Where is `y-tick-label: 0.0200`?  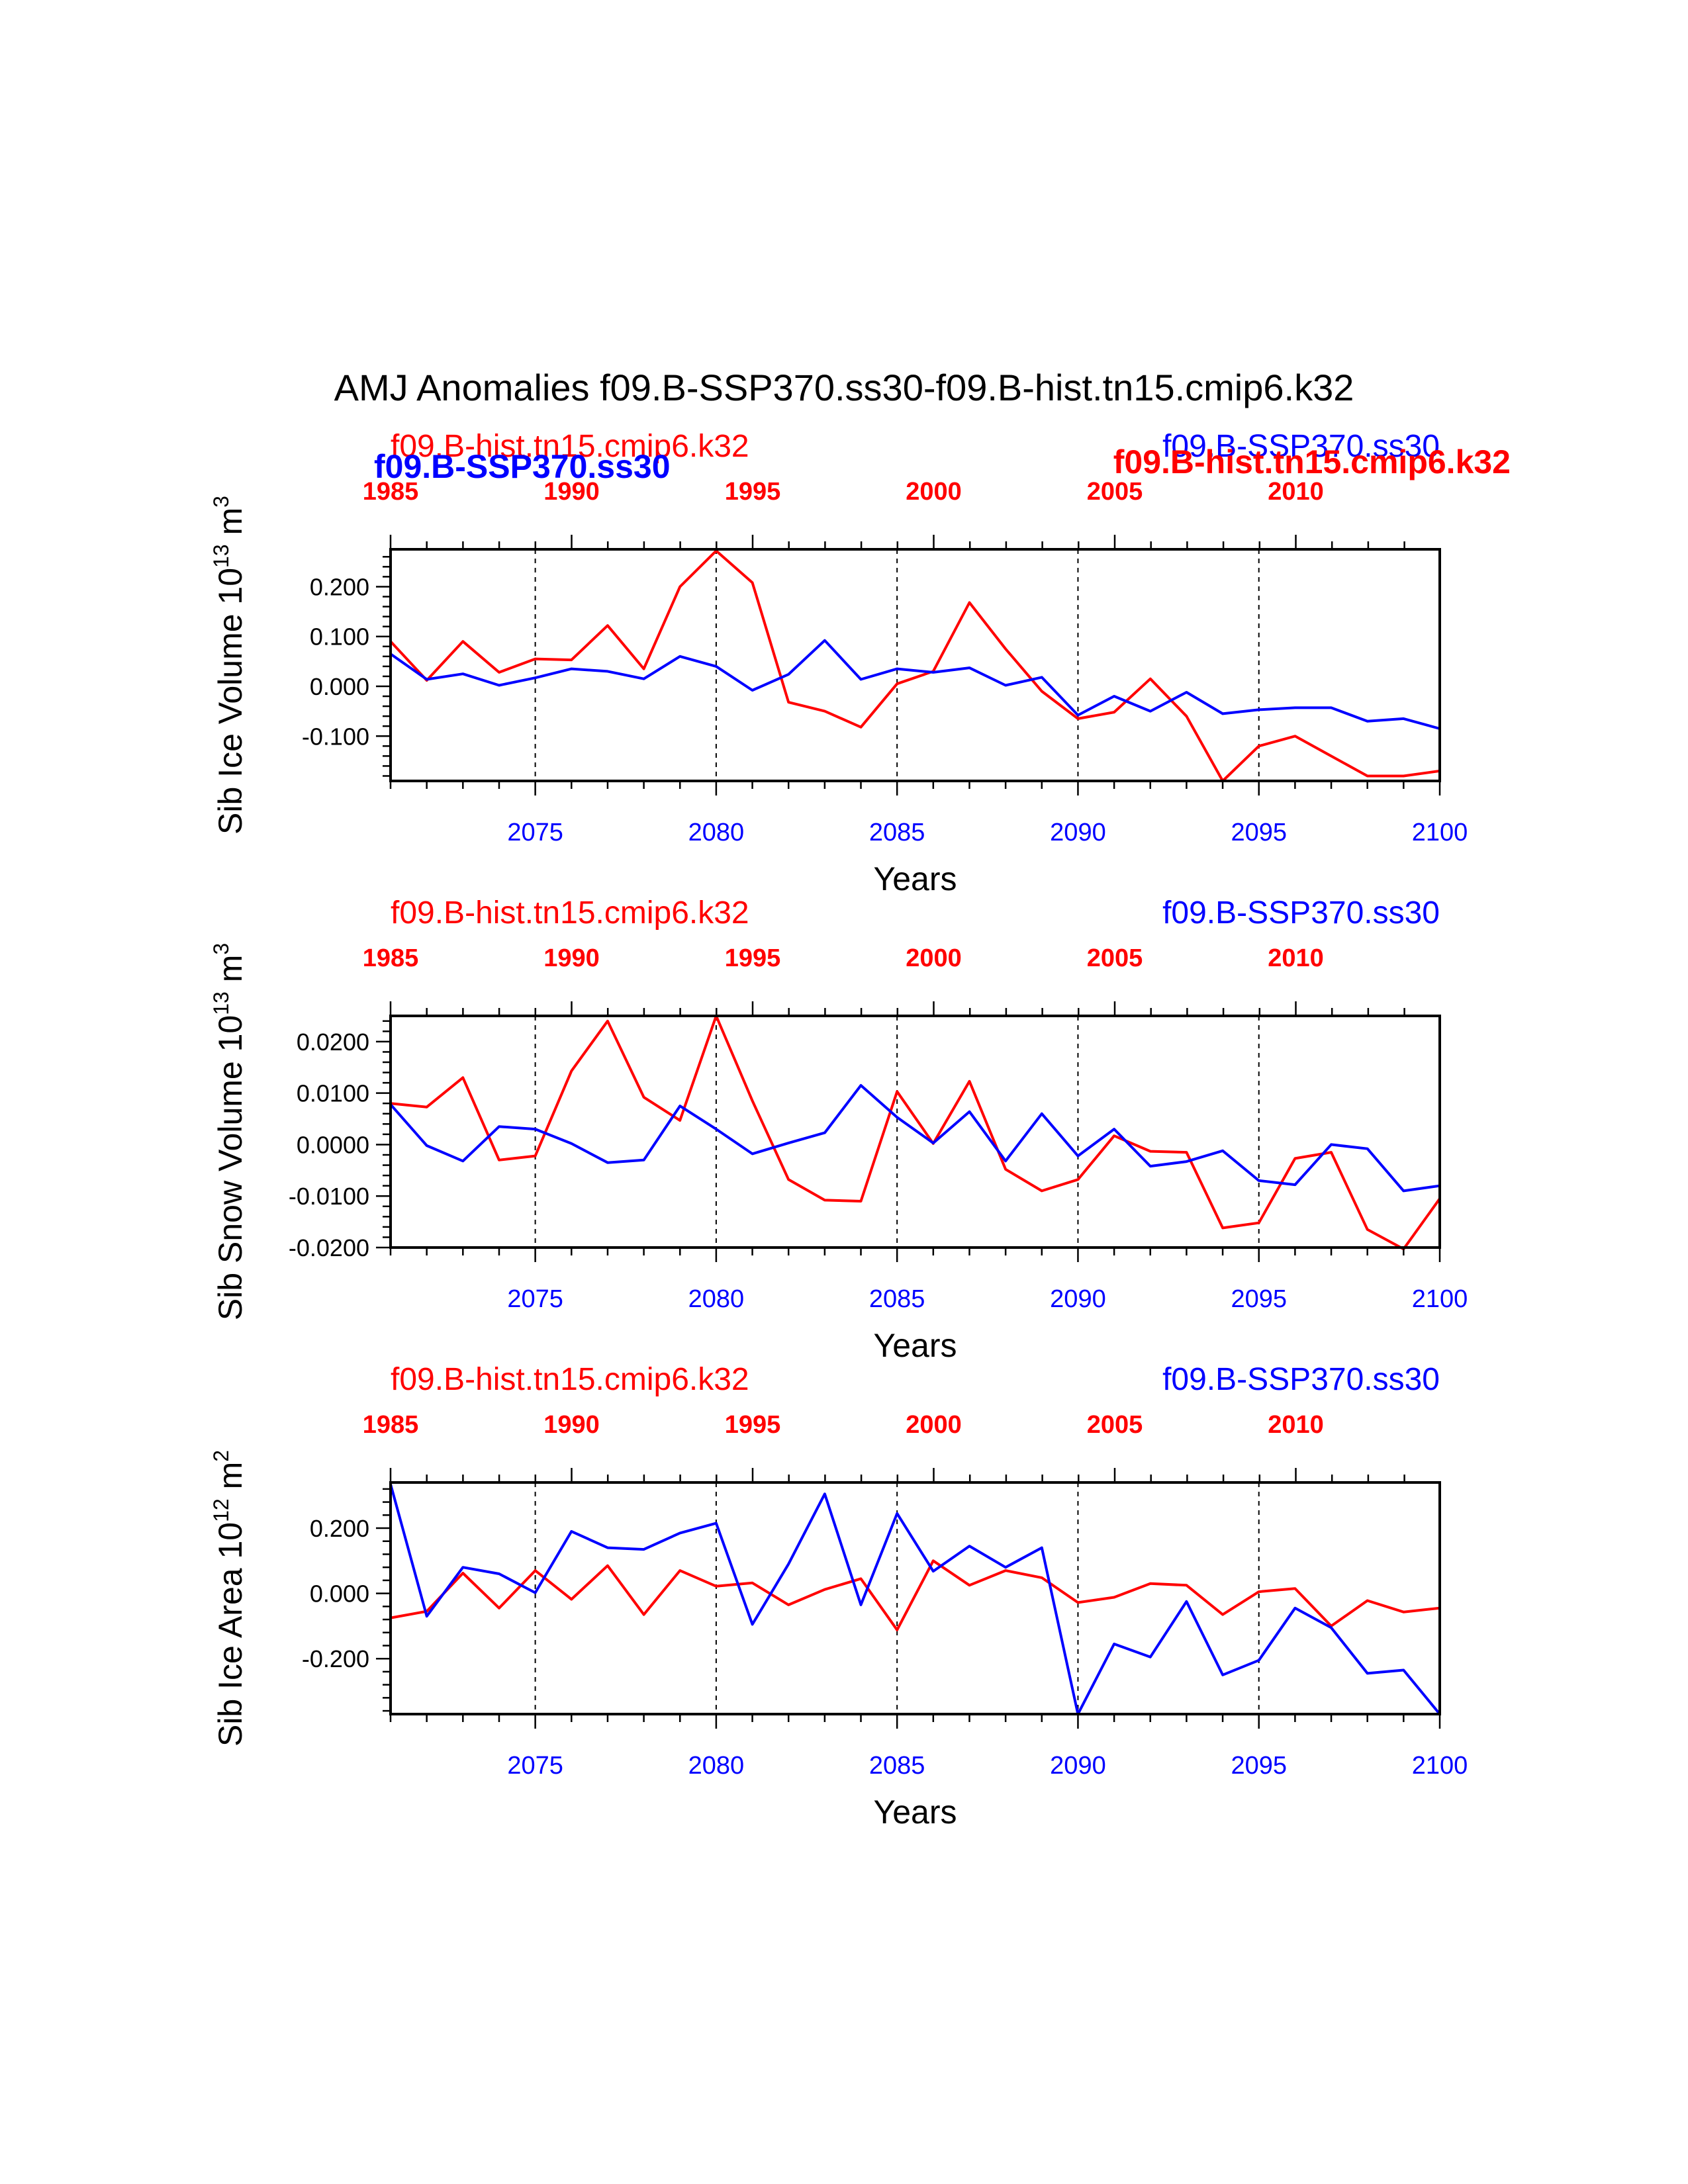 y-tick-label: 0.0200 is located at coordinates (333, 1042).